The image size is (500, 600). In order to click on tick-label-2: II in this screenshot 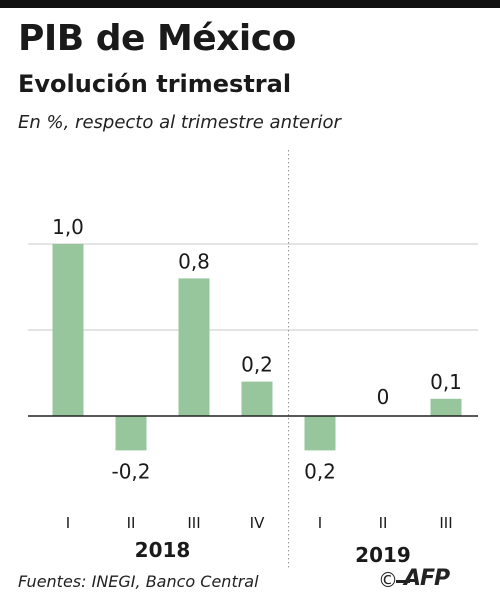, I will do `click(131, 523)`.